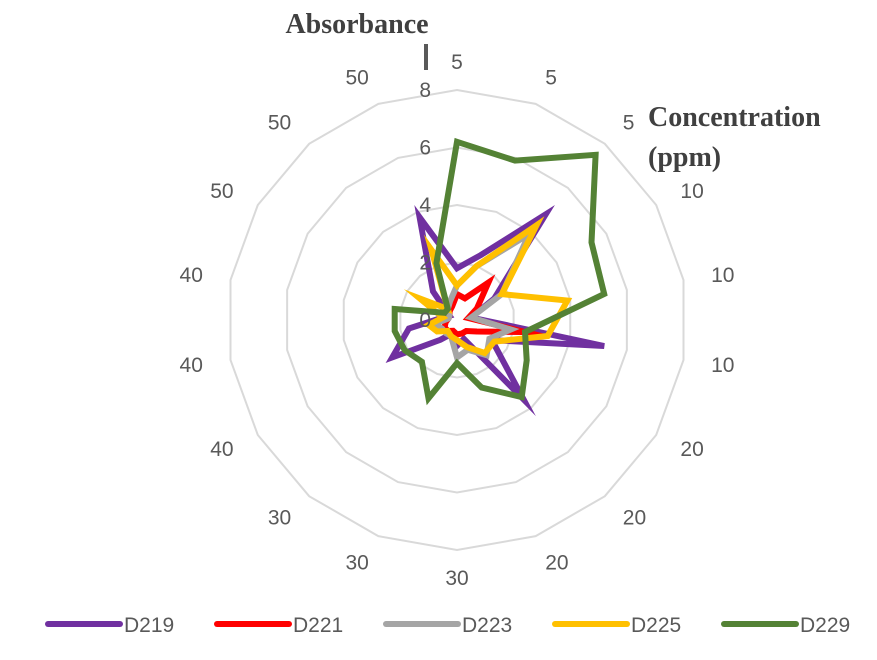 This screenshot has width=877, height=660. I want to click on radial-tick-labels: 0 2 4 6 8, so click(425, 205).